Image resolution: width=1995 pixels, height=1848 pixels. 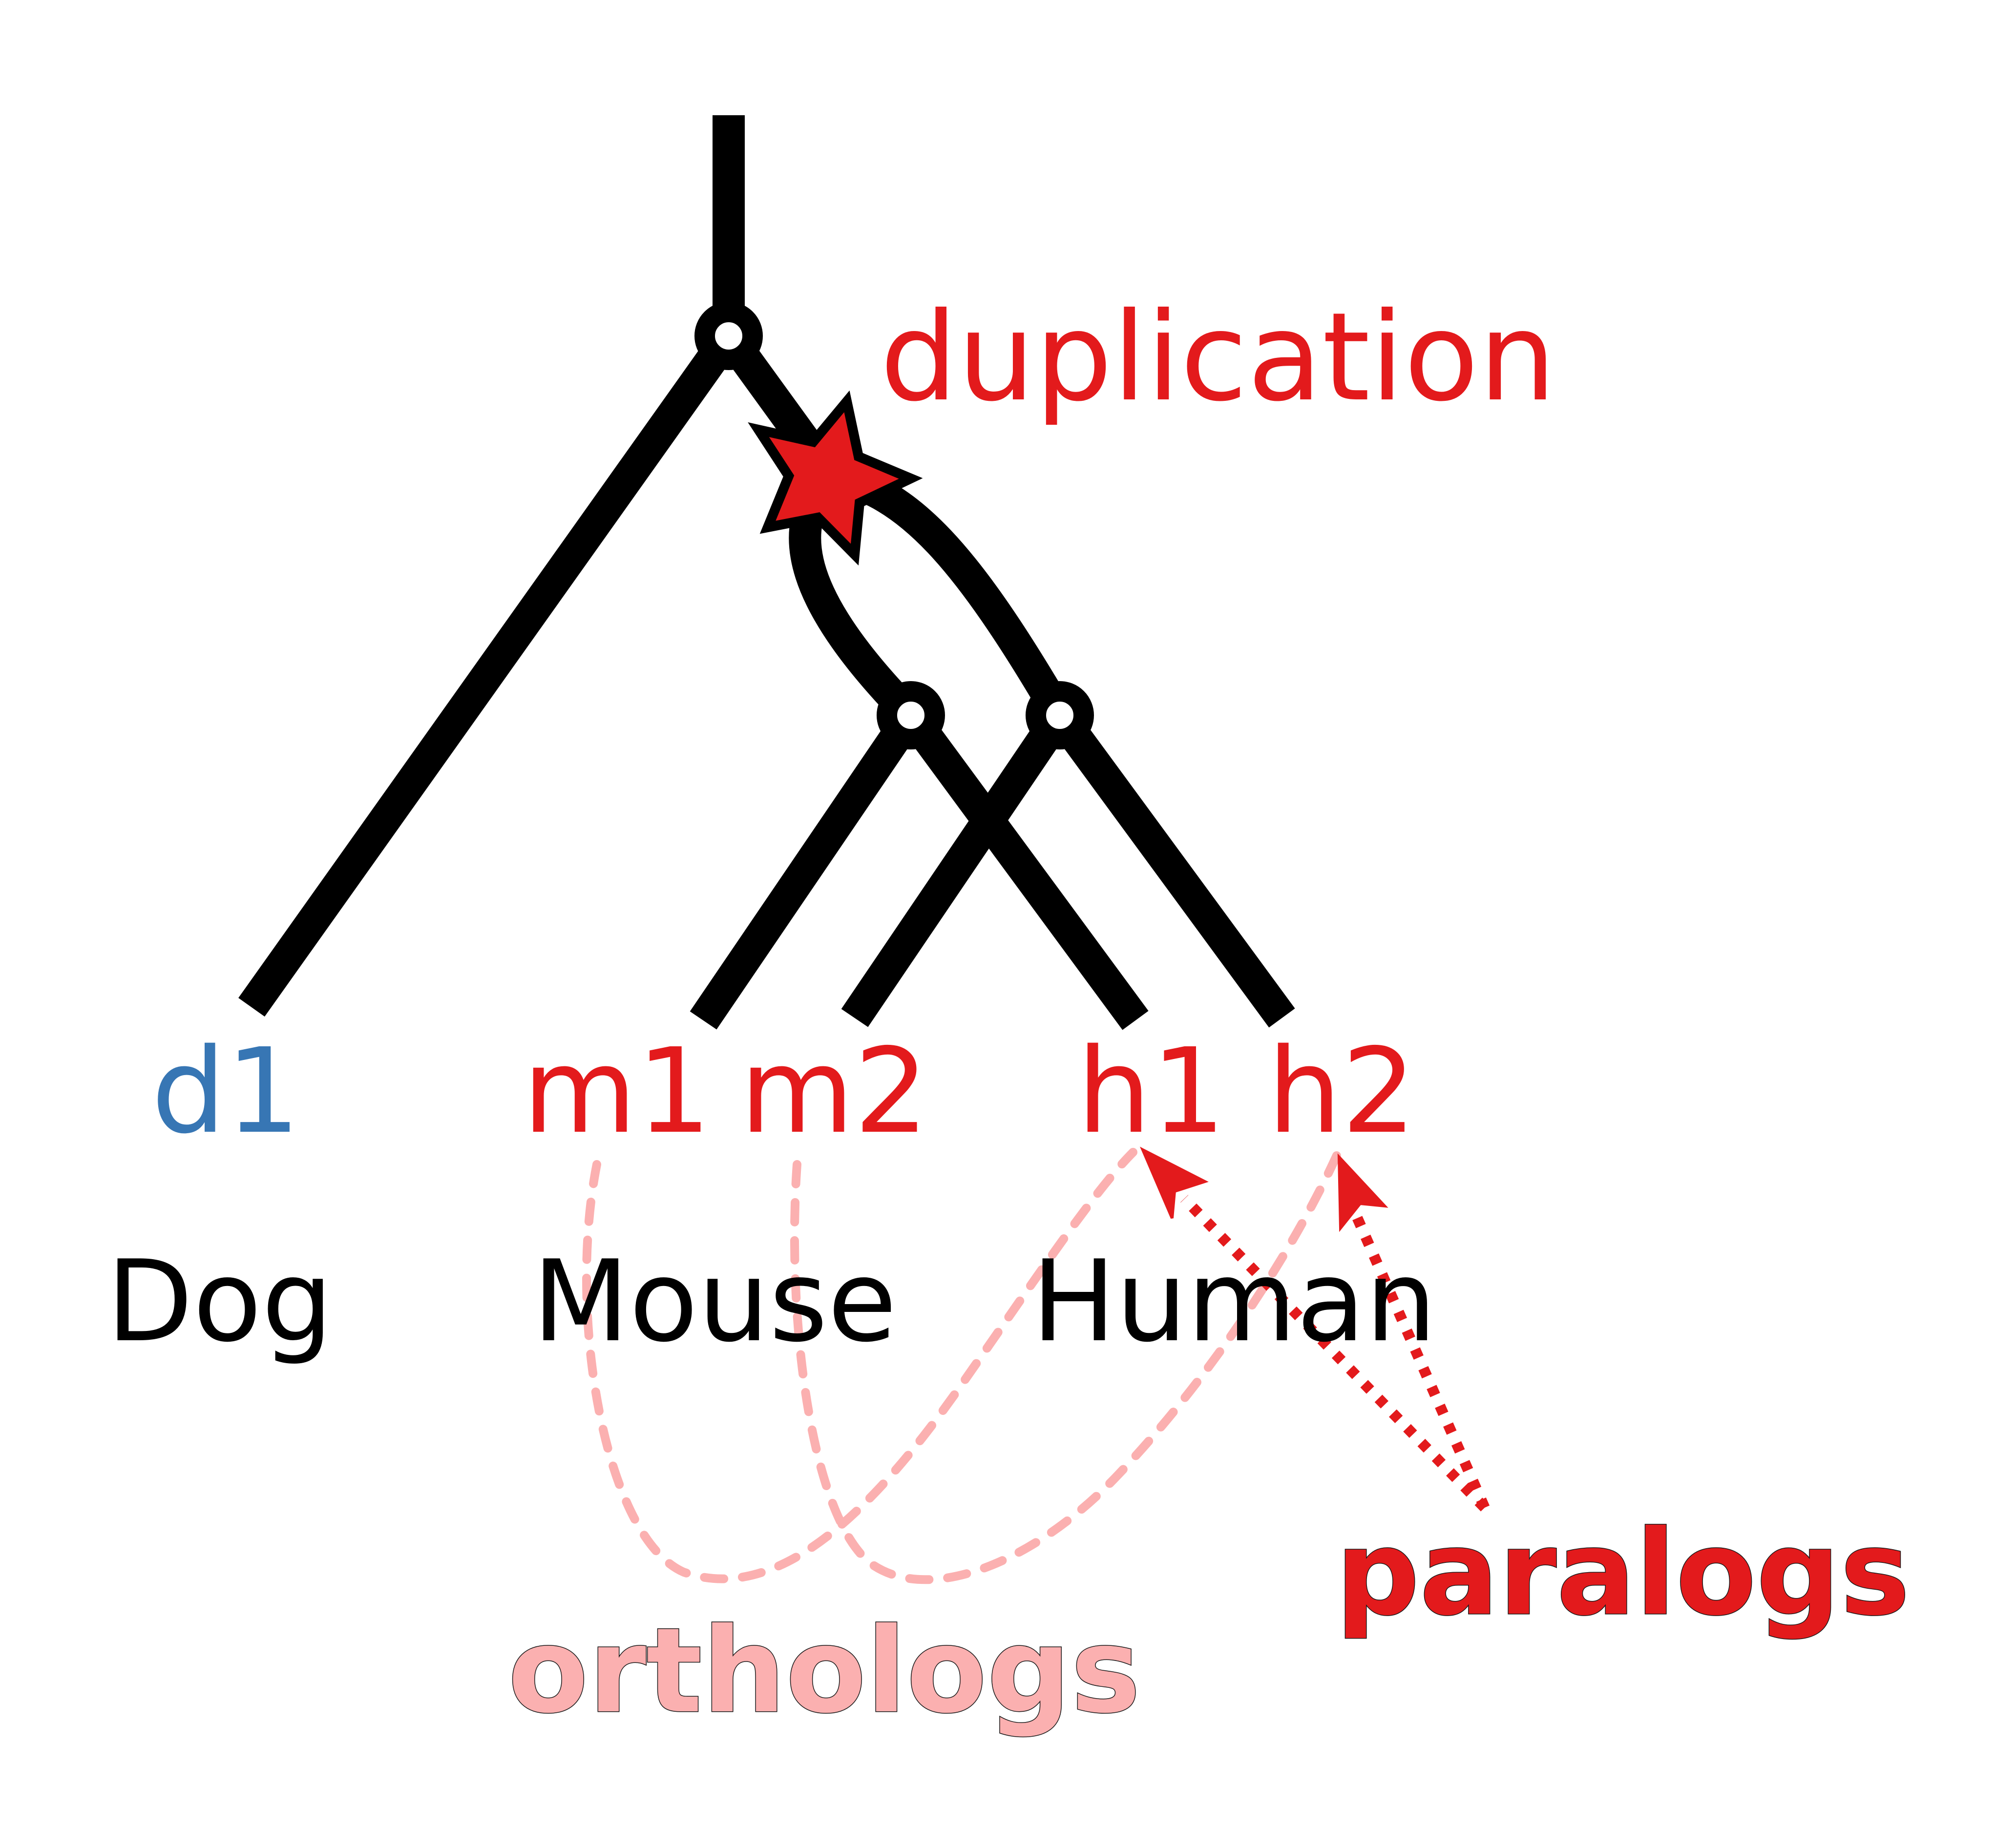 What do you see at coordinates (824, 1670) in the screenshot?
I see `orthologs-label: orthologs` at bounding box center [824, 1670].